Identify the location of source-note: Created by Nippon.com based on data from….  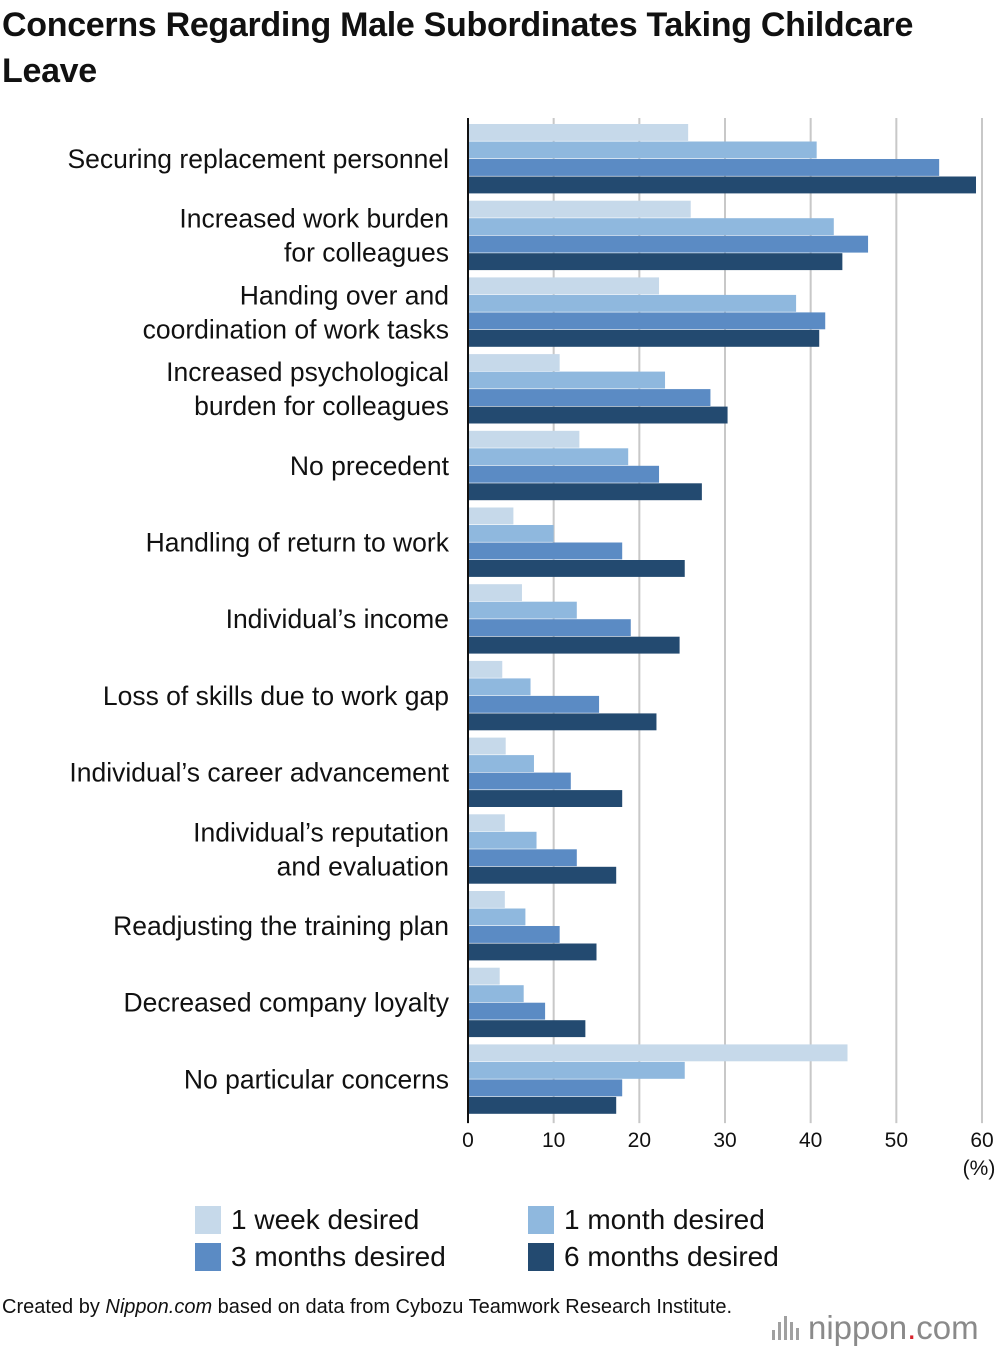
(372, 1307).